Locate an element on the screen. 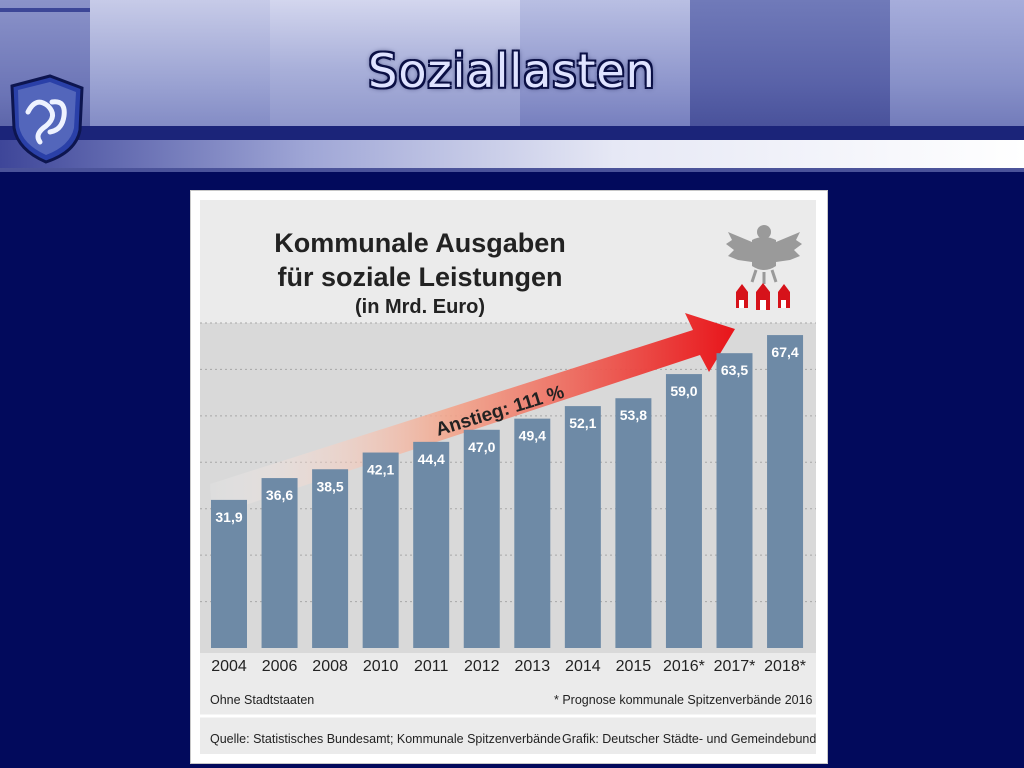 This screenshot has height=768, width=1024. category-label: 2018* is located at coordinates (785, 666).